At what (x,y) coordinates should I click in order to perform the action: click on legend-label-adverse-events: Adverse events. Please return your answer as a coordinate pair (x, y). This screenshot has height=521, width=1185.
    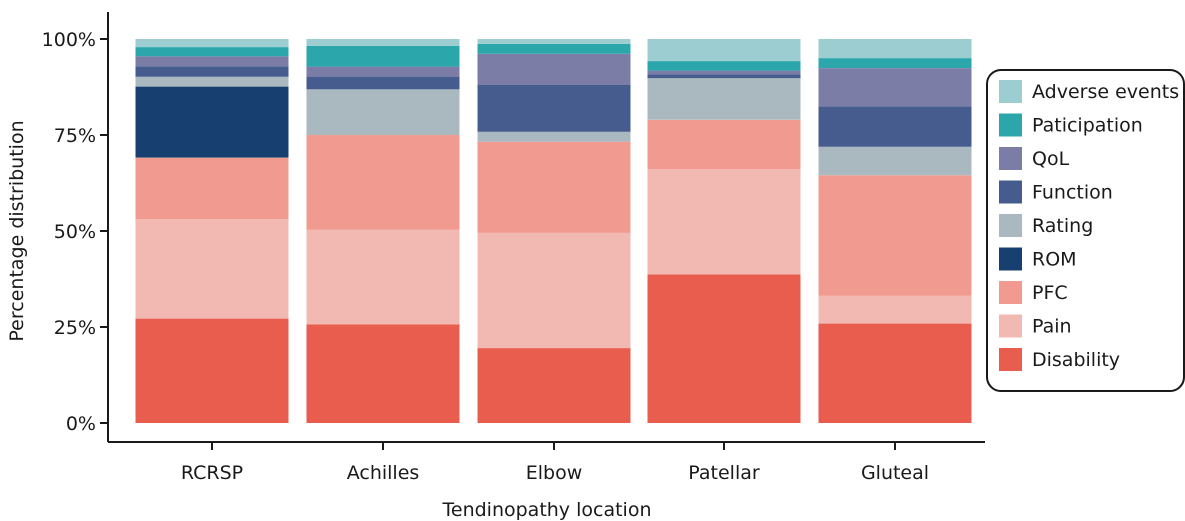
    Looking at the image, I should click on (1105, 92).